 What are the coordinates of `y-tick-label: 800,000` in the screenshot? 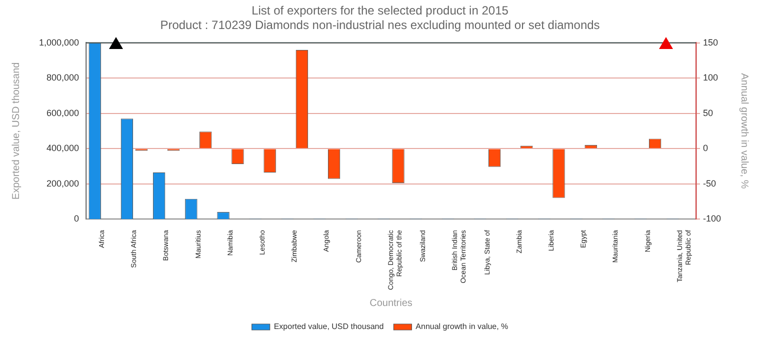 It's located at (63, 77).